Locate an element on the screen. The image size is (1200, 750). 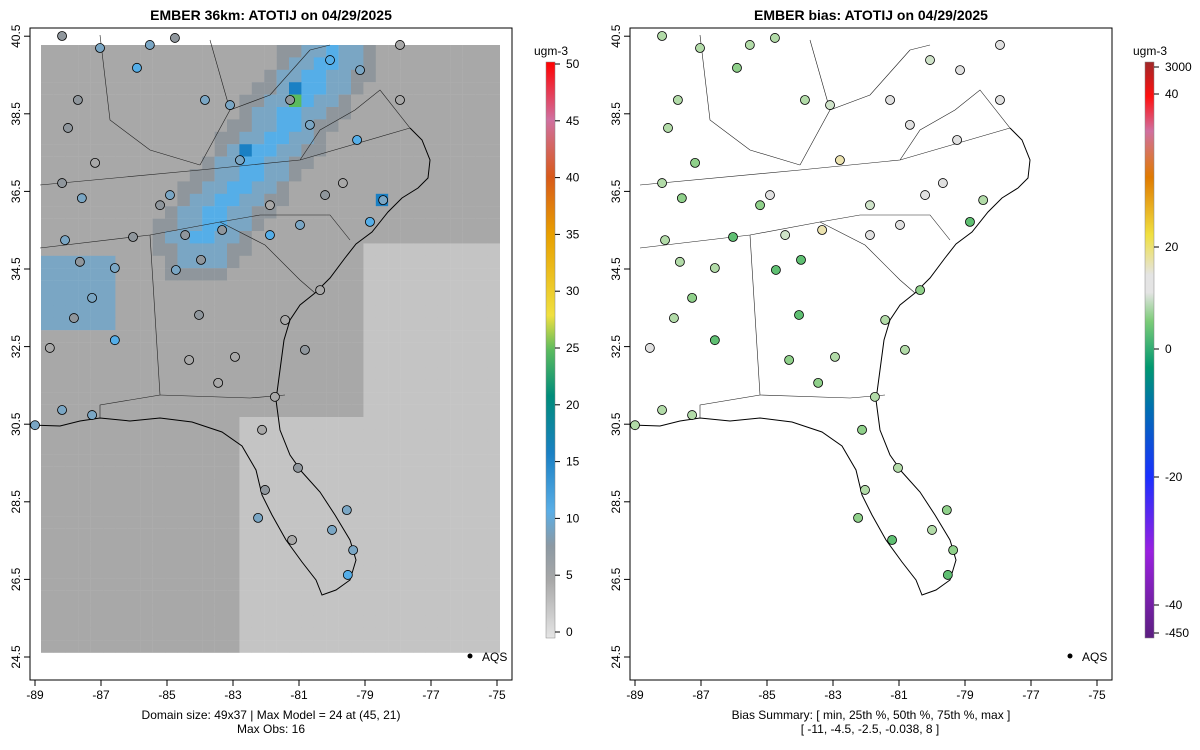
state-border is located at coordinates (920, 47).